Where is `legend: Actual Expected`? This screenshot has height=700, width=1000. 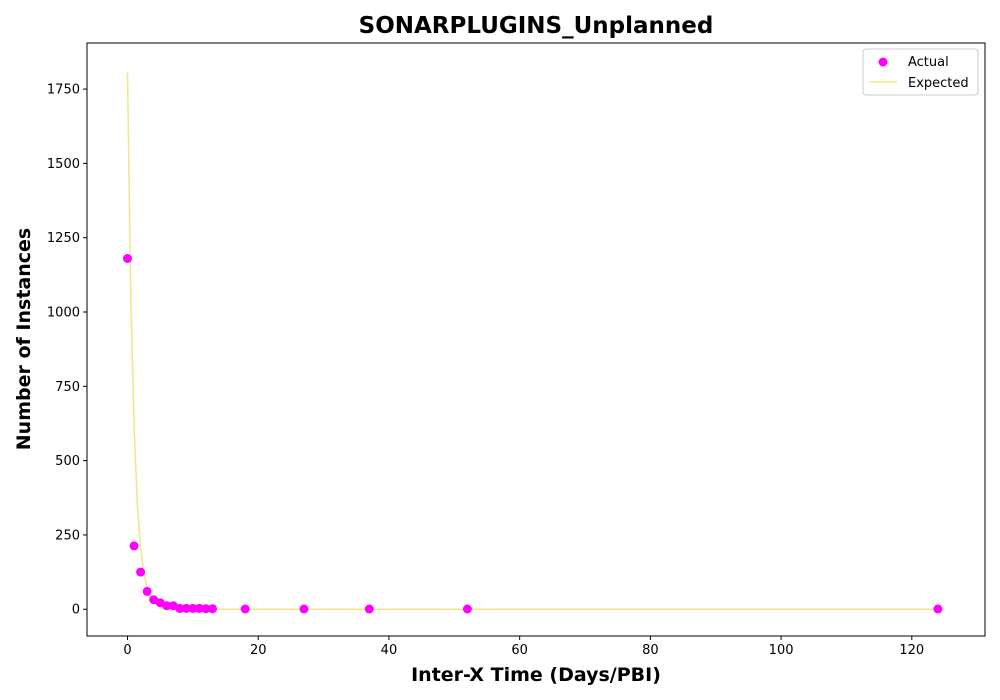
legend: Actual Expected is located at coordinates (920, 72).